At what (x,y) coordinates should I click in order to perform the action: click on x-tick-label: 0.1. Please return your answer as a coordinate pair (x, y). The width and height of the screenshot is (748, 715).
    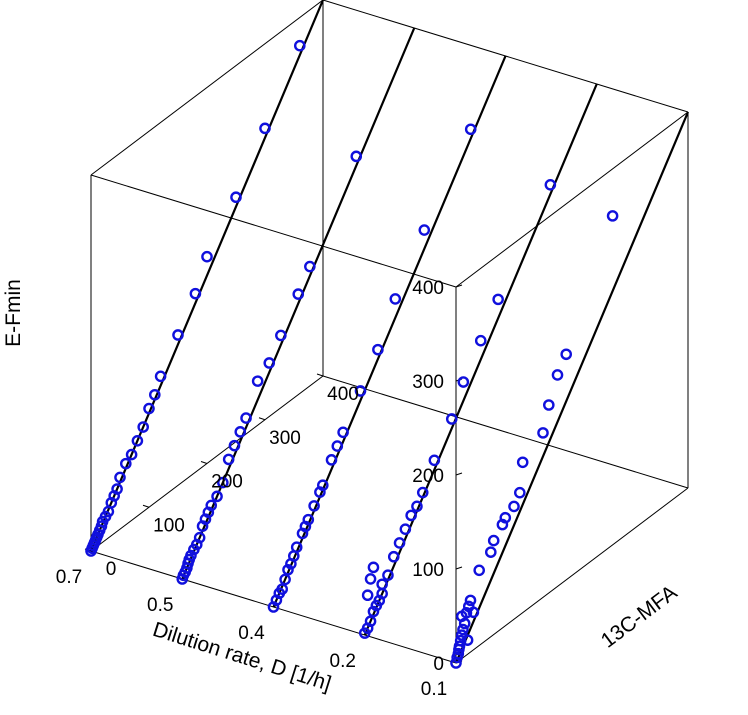
    Looking at the image, I should click on (434, 689).